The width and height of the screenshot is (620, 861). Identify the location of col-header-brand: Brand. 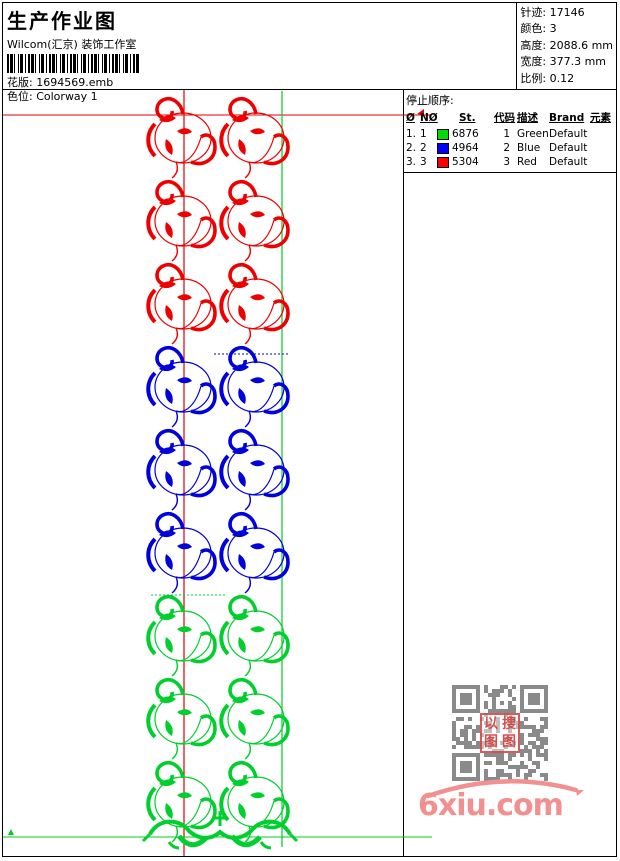
(567, 117).